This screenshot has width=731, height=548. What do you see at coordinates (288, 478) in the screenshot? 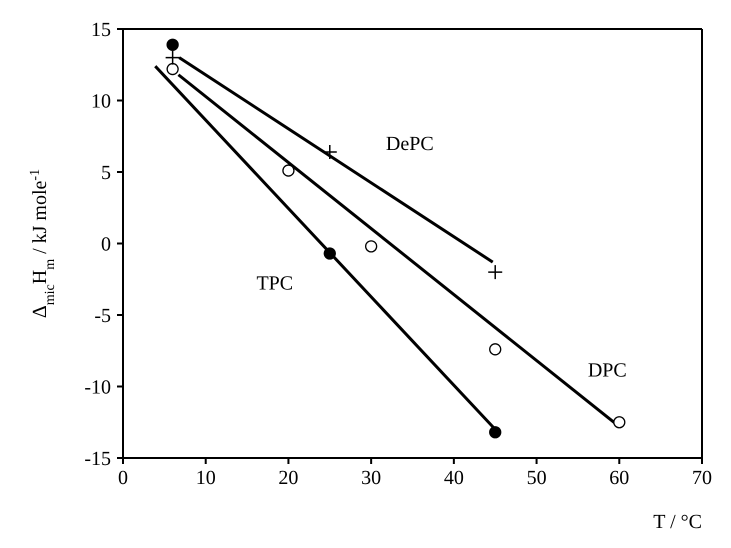
I see `x-tick-label: 20` at bounding box center [288, 478].